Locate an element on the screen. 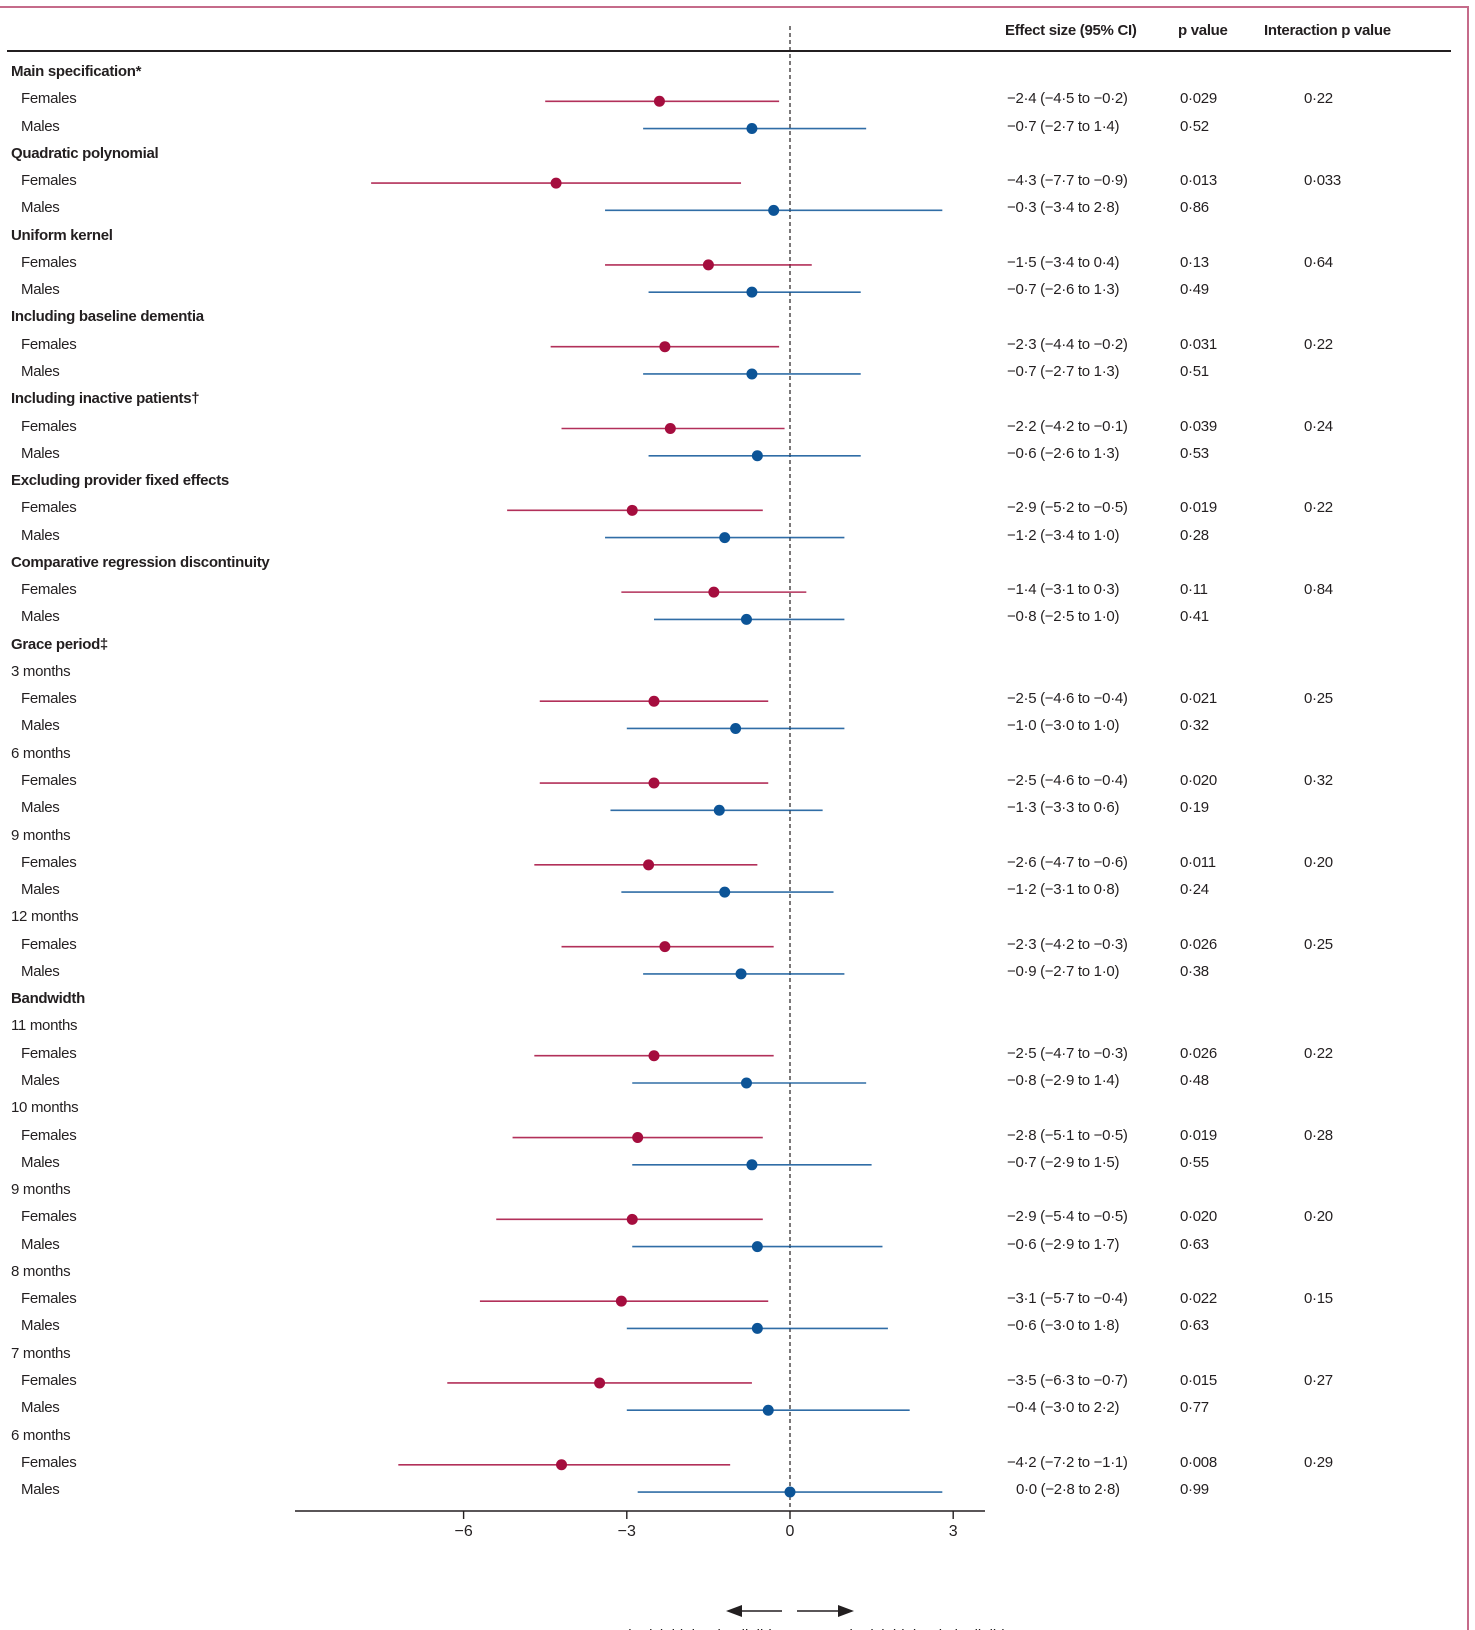  p-value: 0·32 is located at coordinates (1194, 726).